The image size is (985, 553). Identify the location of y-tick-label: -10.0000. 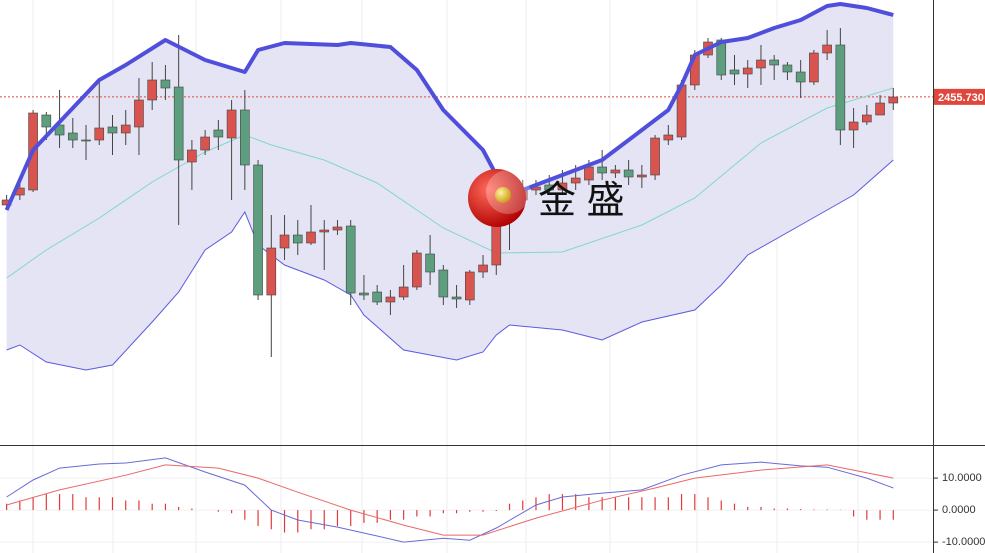
(963, 542).